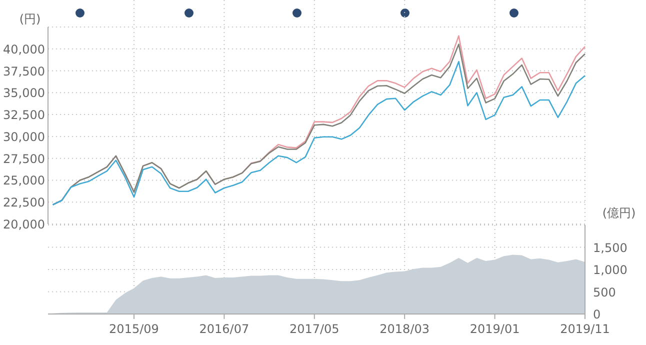 Image resolution: width=646 pixels, height=345 pixels. What do you see at coordinates (24, 181) in the screenshot?
I see `y-tick-label: 25,000` at bounding box center [24, 181].